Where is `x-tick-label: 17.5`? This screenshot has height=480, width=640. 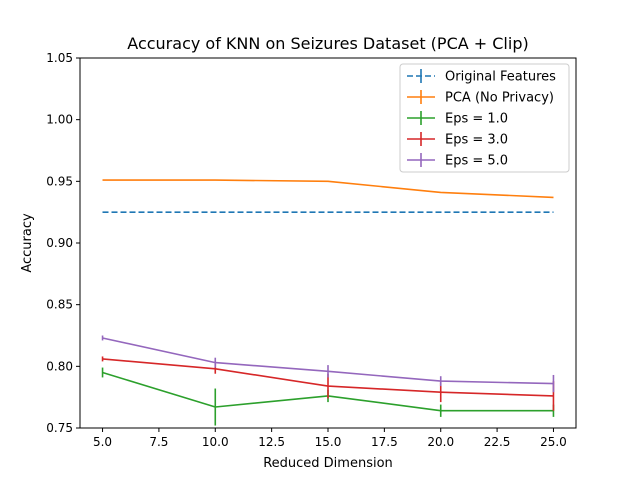
x-tick-label: 17.5 is located at coordinates (384, 442).